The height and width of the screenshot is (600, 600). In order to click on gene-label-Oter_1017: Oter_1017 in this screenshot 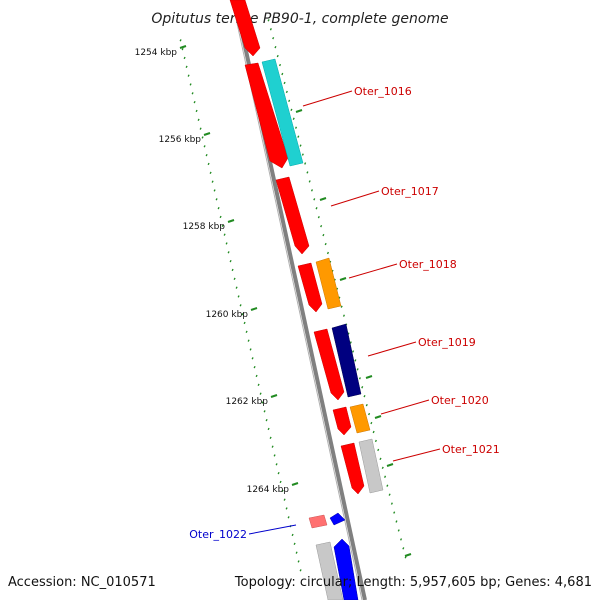, I will do `click(410, 191)`.